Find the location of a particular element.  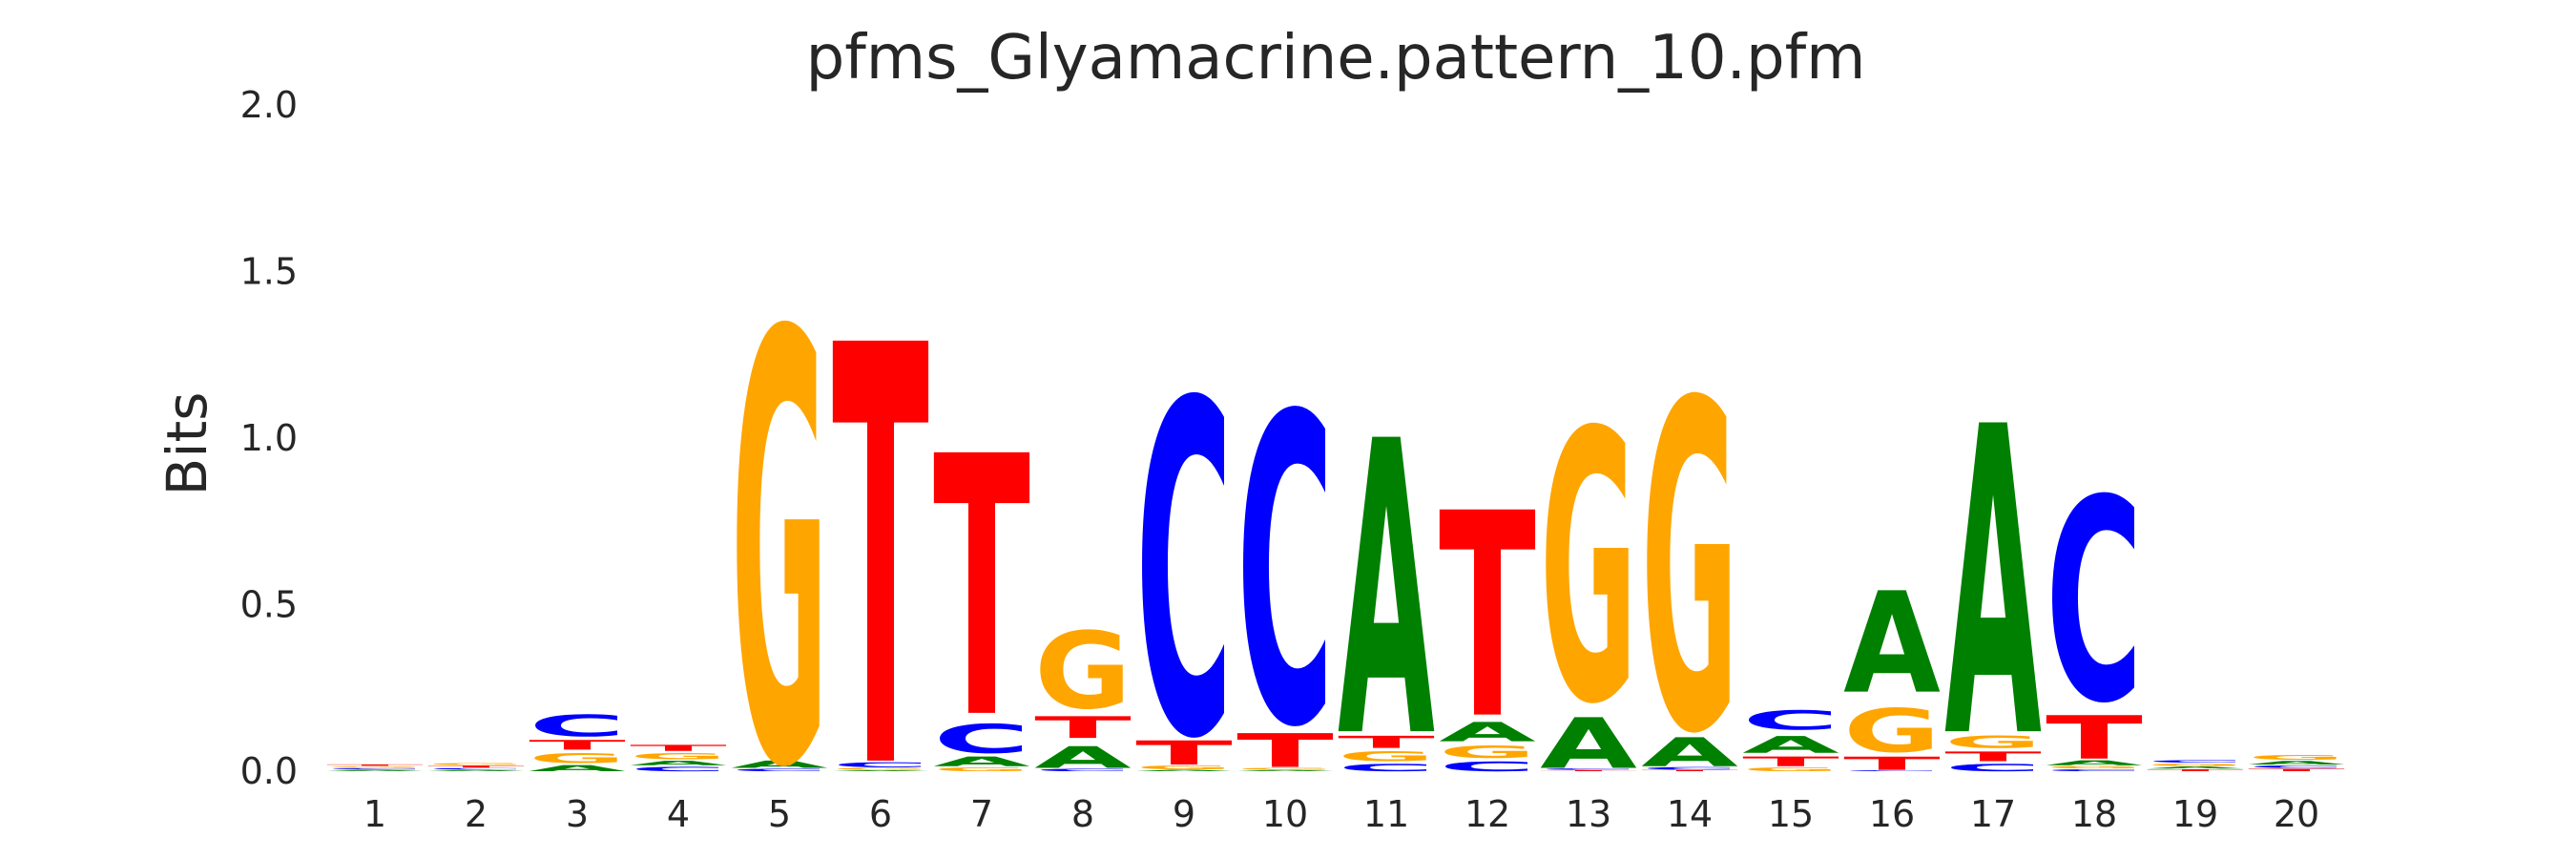

x-tick-label: 16 is located at coordinates (1892, 814).